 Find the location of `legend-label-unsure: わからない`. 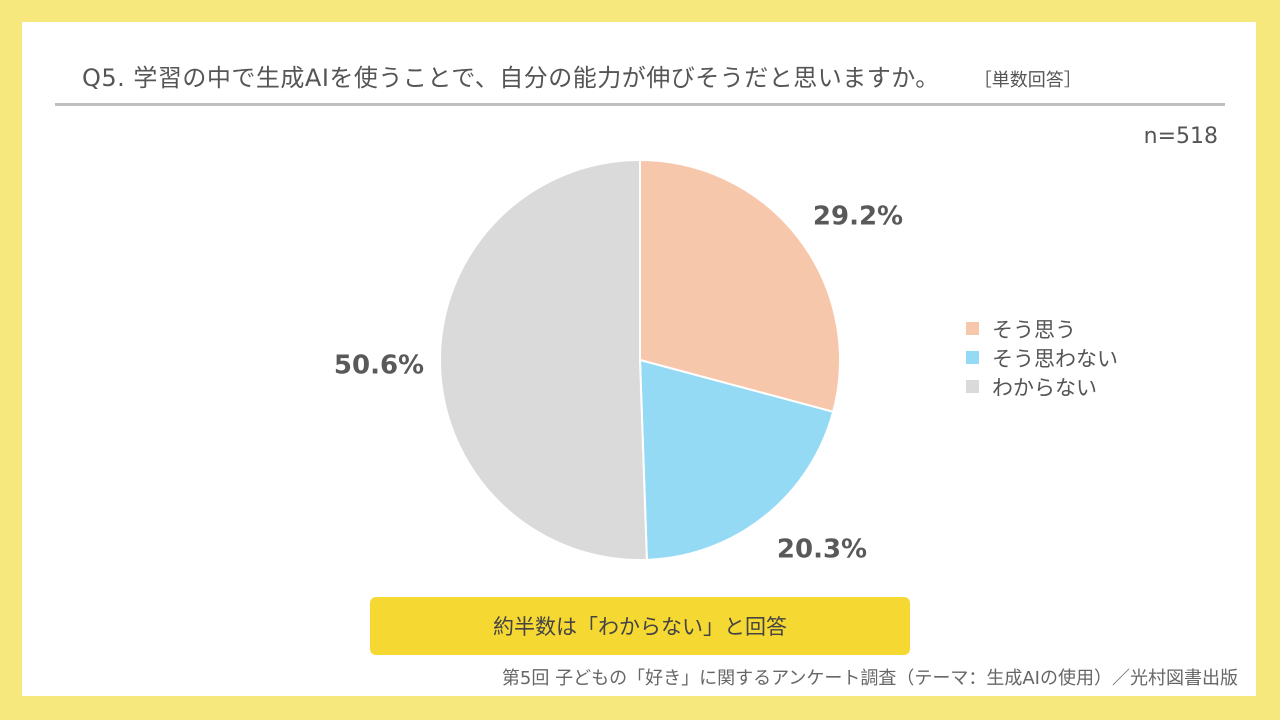

legend-label-unsure: わからない is located at coordinates (1044, 387).